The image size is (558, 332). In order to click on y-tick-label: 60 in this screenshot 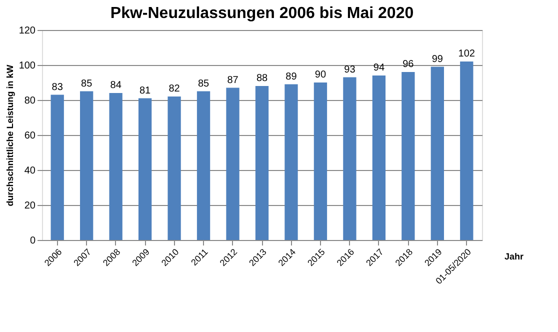, I will do `click(30, 136)`.